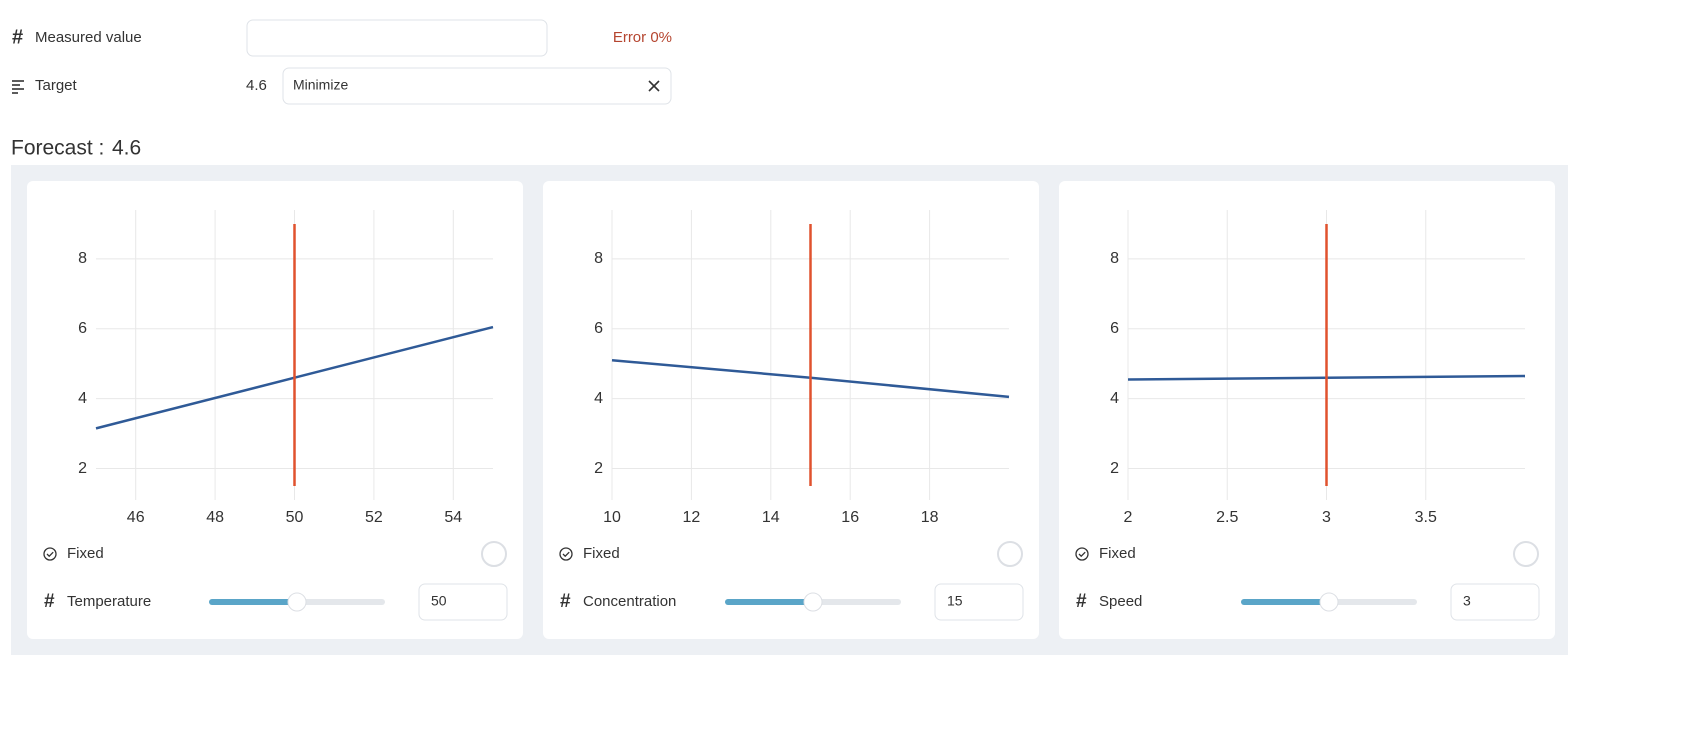 The image size is (1698, 735). Describe the element at coordinates (57, 148) in the screenshot. I see `forecast-label: Forecast :` at that location.